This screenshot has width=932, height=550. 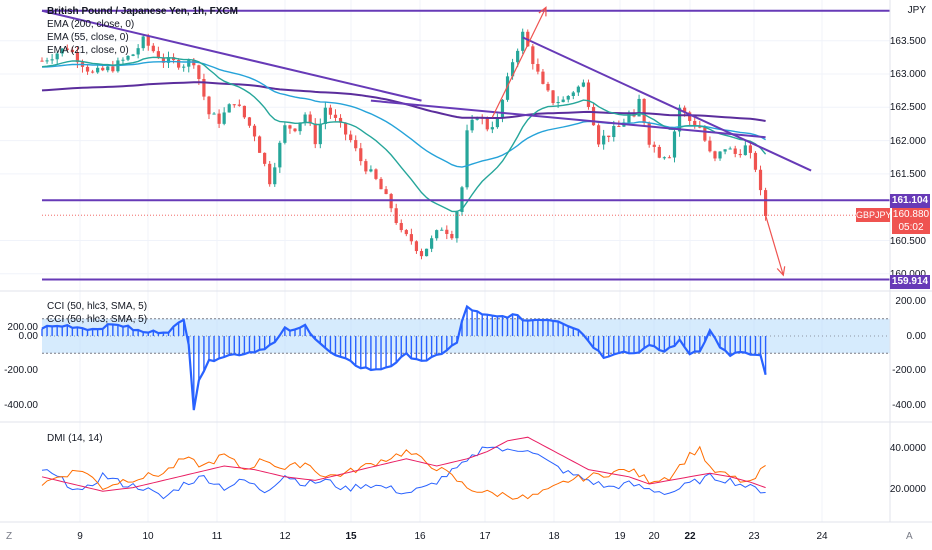 What do you see at coordinates (909, 405) in the screenshot?
I see `cci-tick: -400.00` at bounding box center [909, 405].